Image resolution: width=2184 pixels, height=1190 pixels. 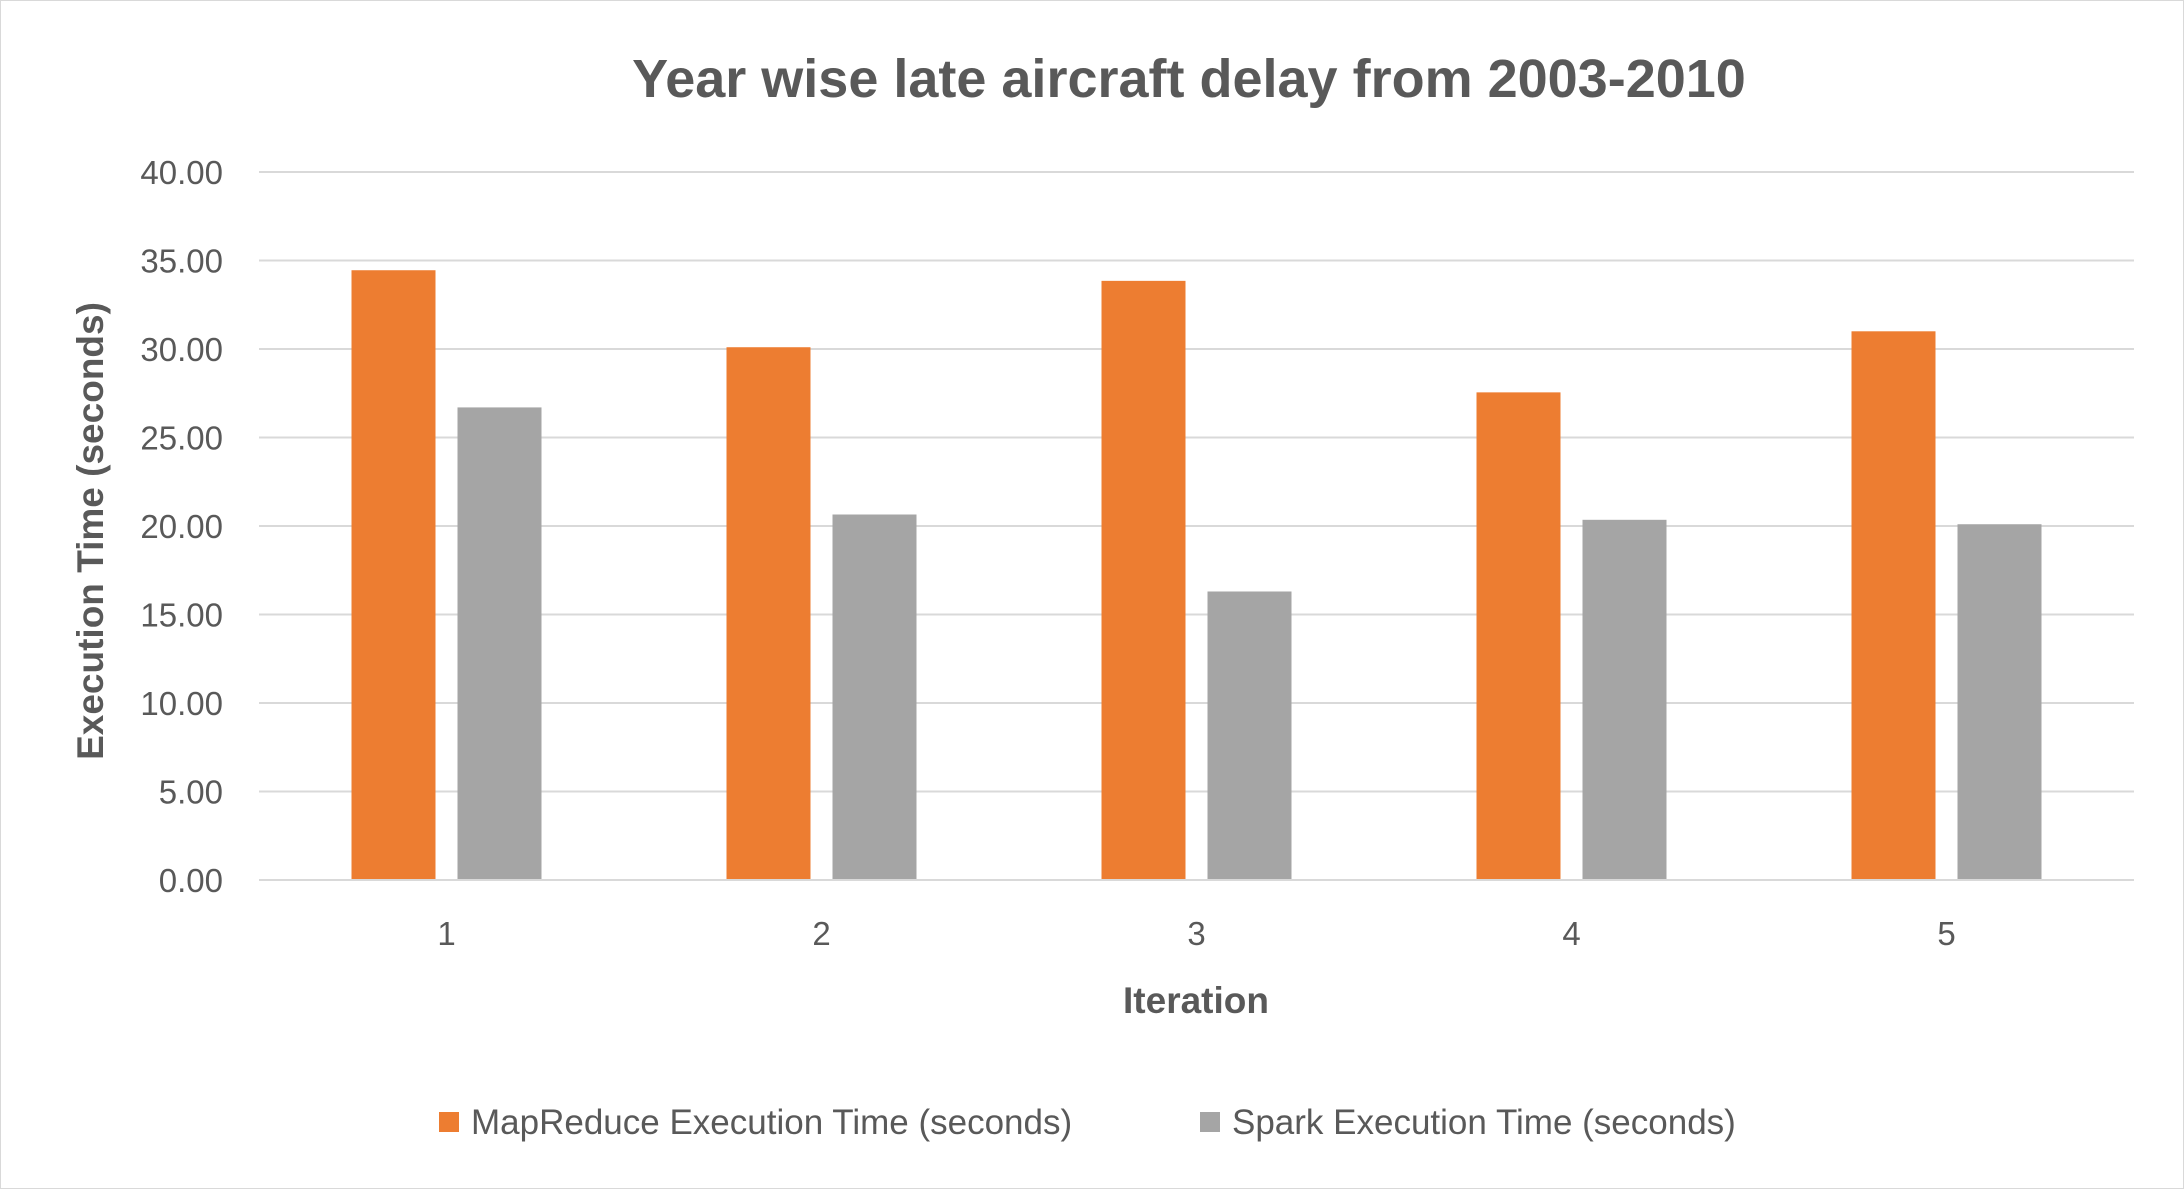 I want to click on y-tick-label: 25.00, so click(x=181, y=438).